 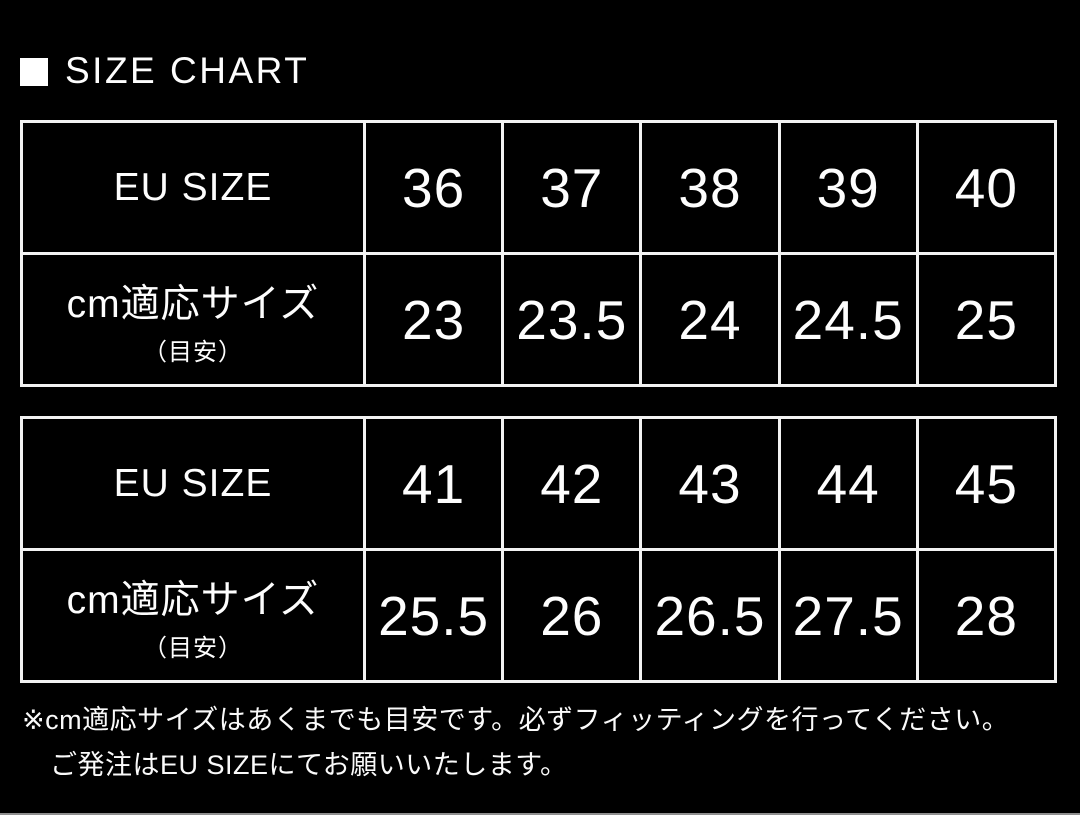 What do you see at coordinates (986, 615) in the screenshot?
I see `cm-size-value: 28` at bounding box center [986, 615].